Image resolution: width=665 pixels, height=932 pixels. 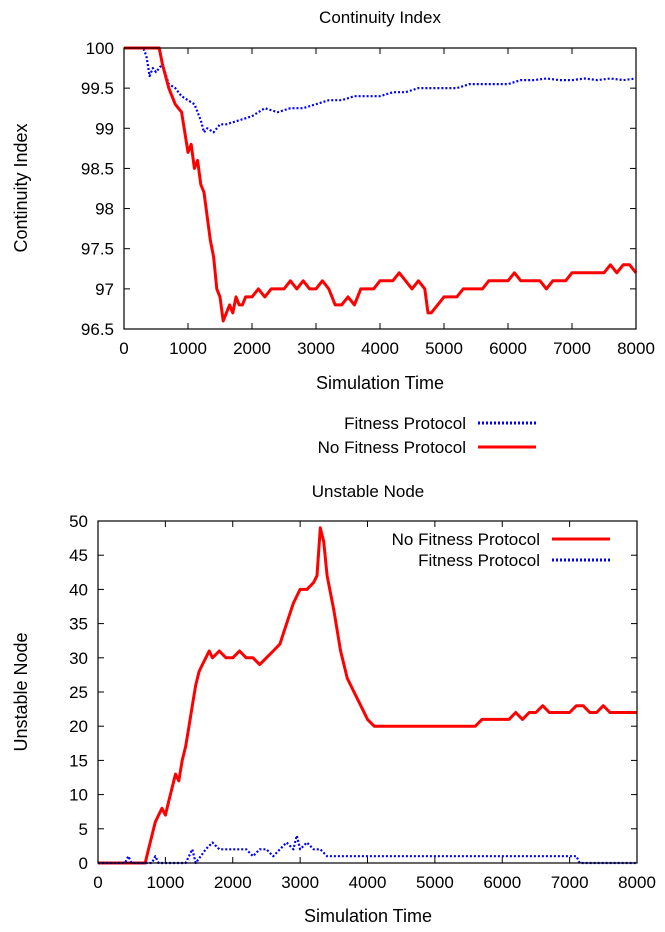 I want to click on chart2-x-tick-label: 2000, so click(x=233, y=882).